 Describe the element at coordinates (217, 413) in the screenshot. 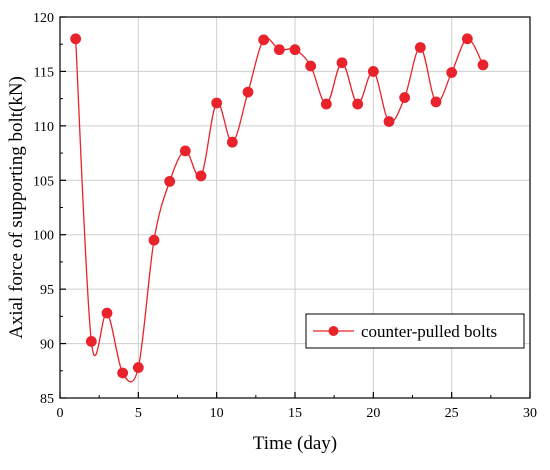

I see `x-tick-label: 10` at that location.